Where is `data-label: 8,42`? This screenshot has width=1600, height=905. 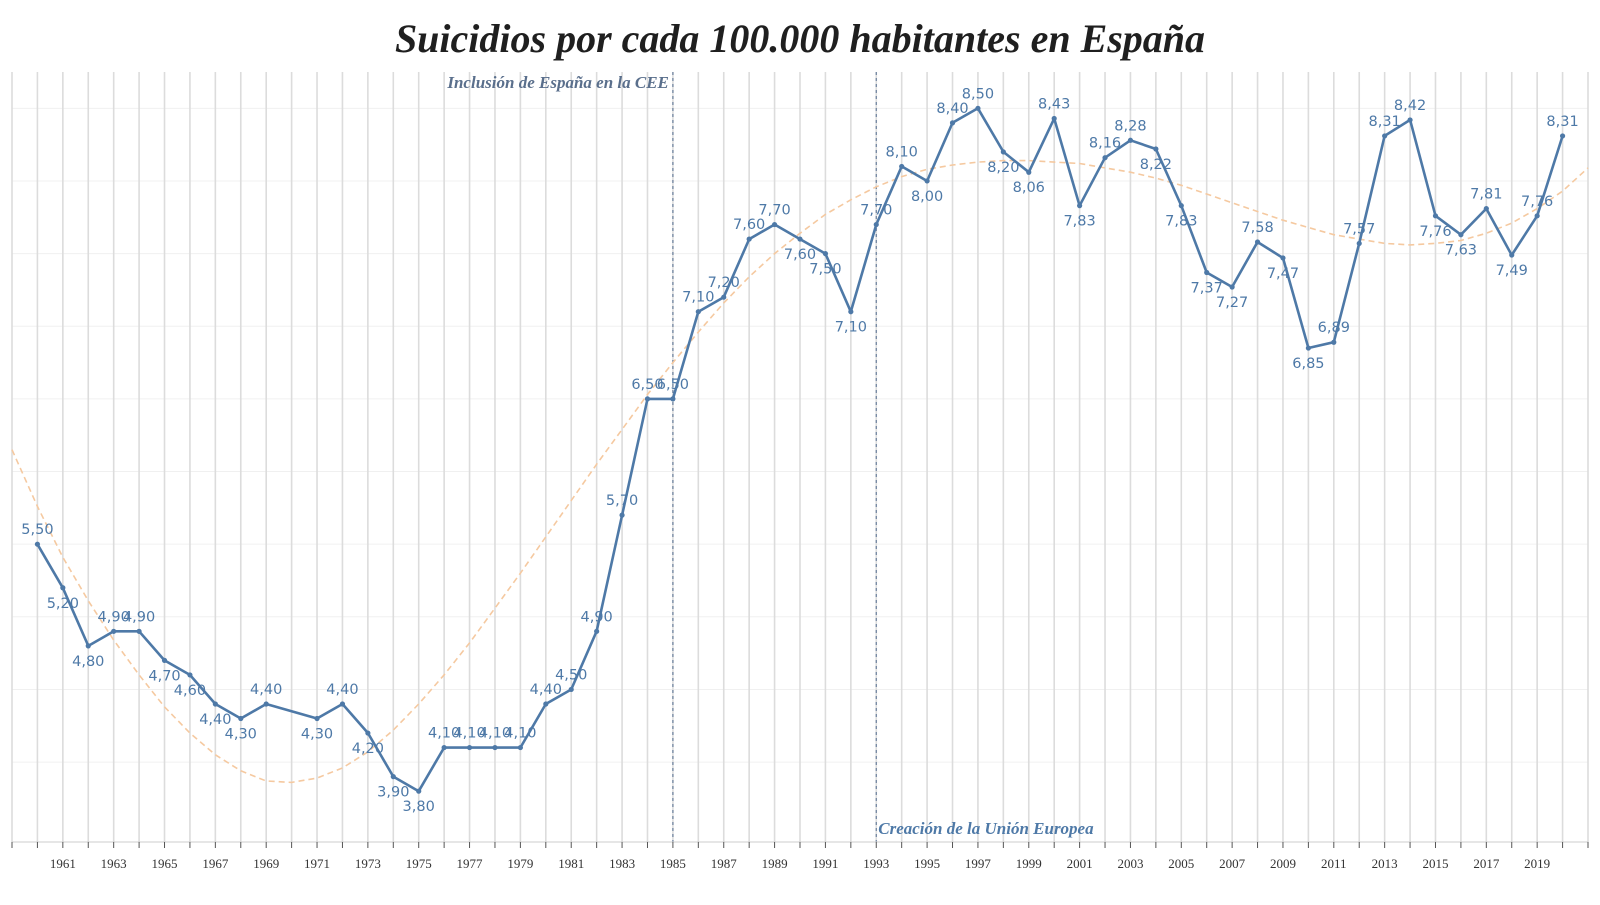 data-label: 8,42 is located at coordinates (1410, 106).